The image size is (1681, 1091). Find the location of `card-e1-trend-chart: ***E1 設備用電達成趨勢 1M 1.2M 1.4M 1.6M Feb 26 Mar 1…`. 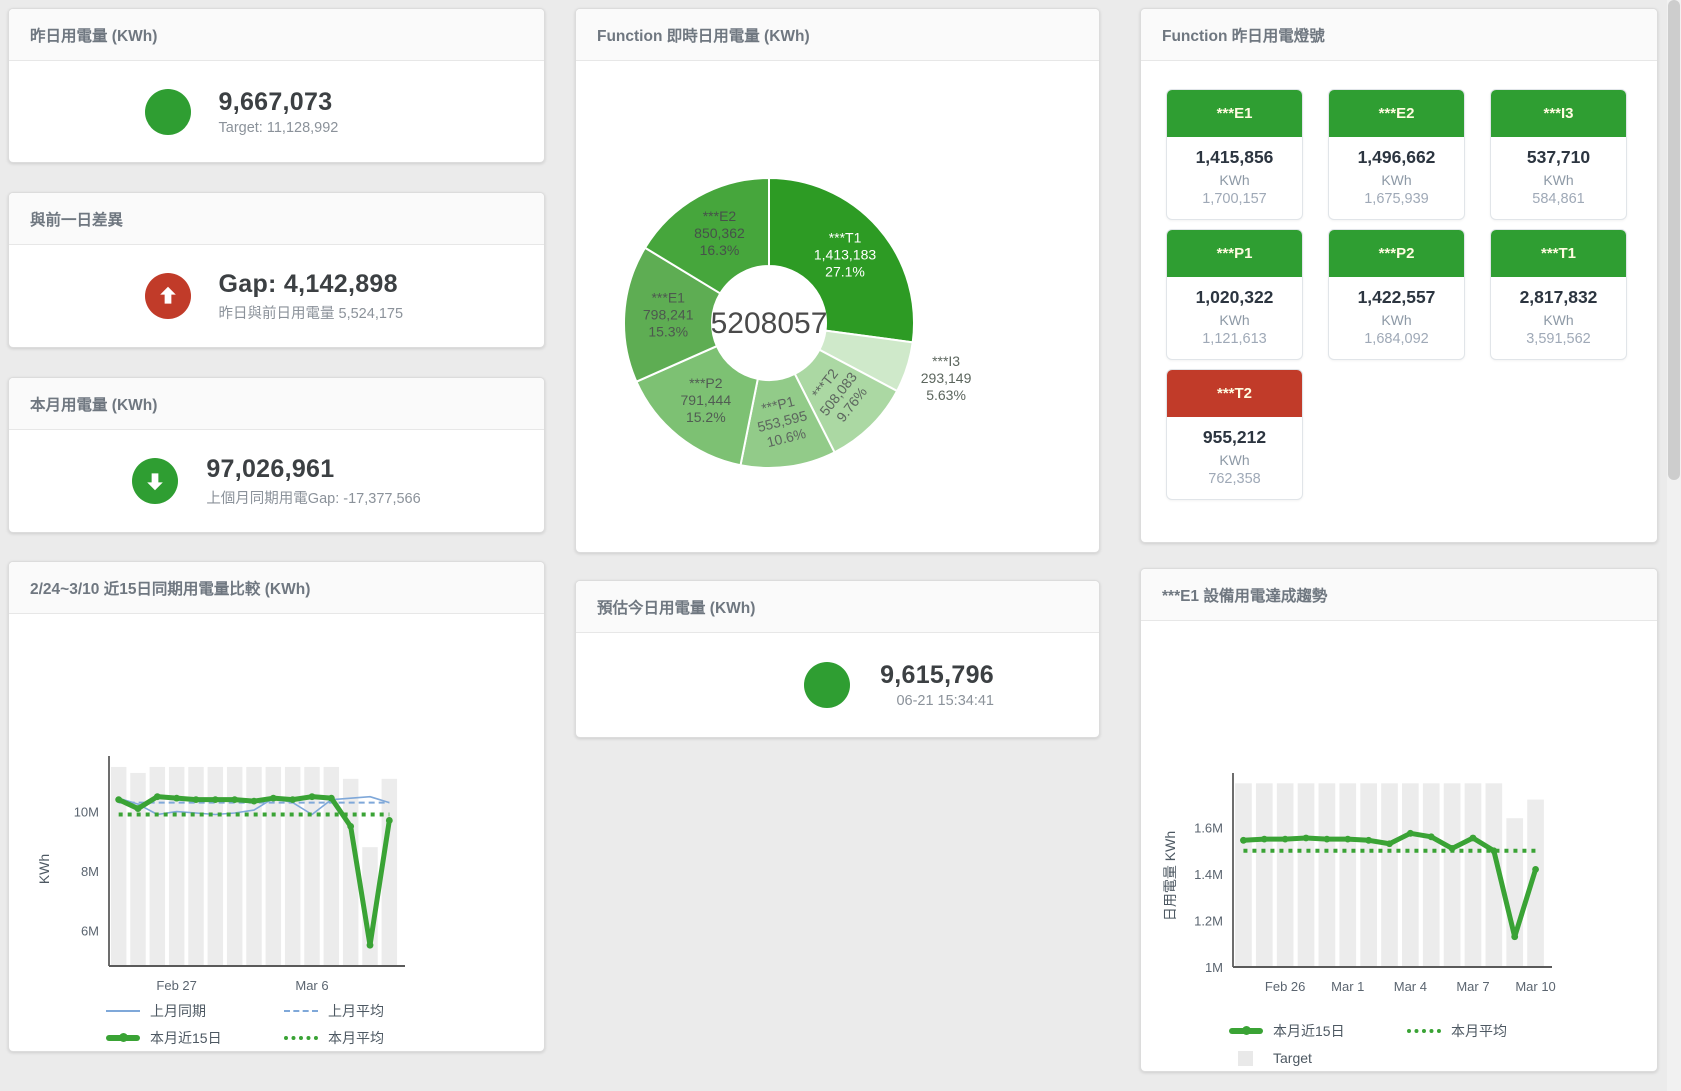

card-e1-trend-chart: ***E1 設備用電達成趨勢 1M 1.2M 1.4M 1.6M Feb 26 Mar 1… is located at coordinates (1399, 820).